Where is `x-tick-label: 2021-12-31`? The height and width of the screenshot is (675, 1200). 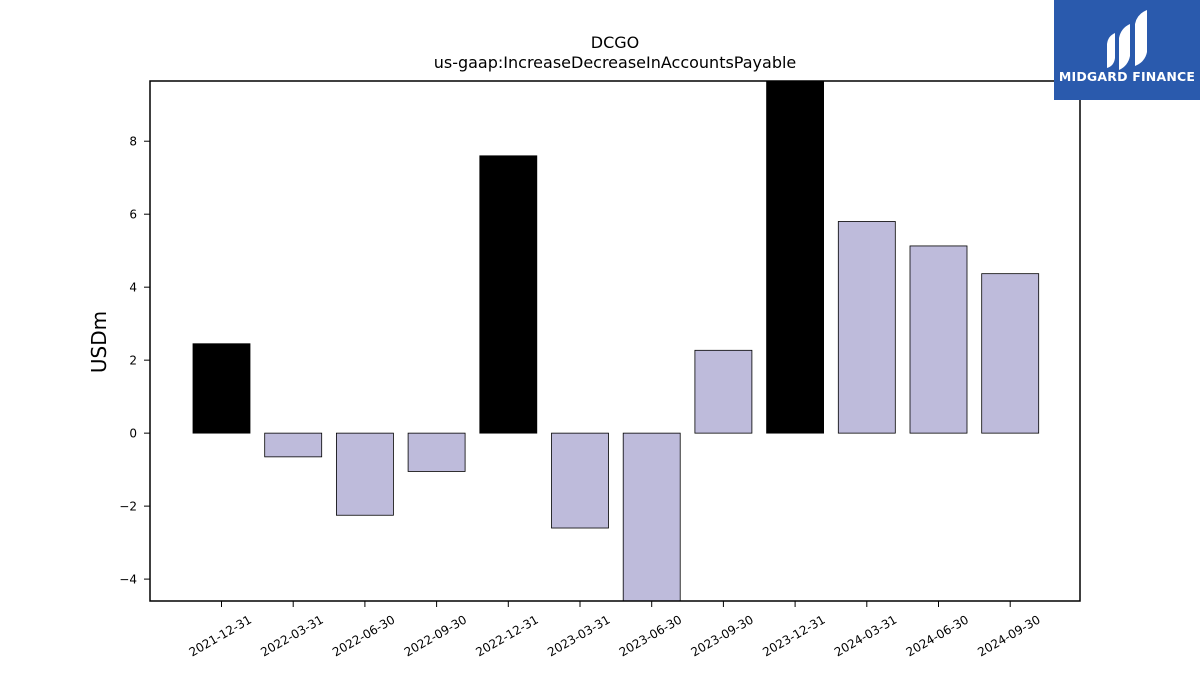 x-tick-label: 2021-12-31 is located at coordinates (220, 635).